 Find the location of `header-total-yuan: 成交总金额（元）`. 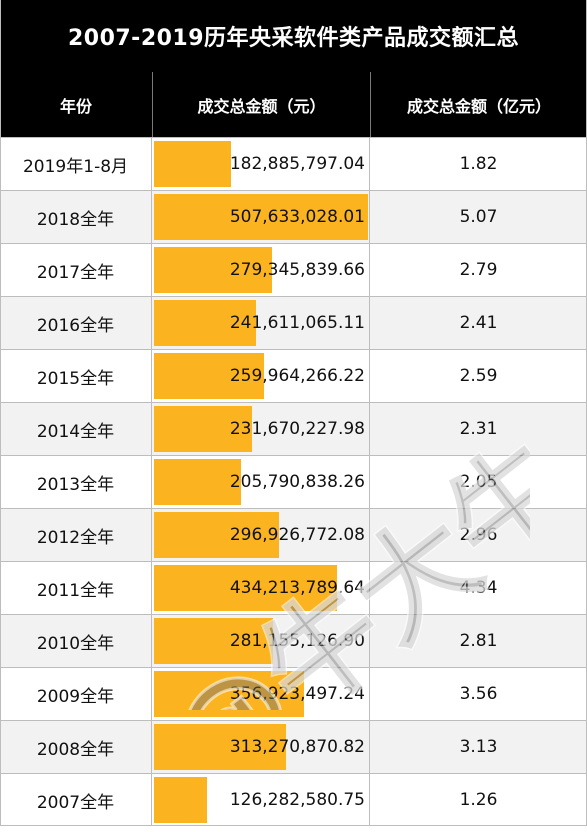

header-total-yuan: 成交总金额（元） is located at coordinates (261, 104).